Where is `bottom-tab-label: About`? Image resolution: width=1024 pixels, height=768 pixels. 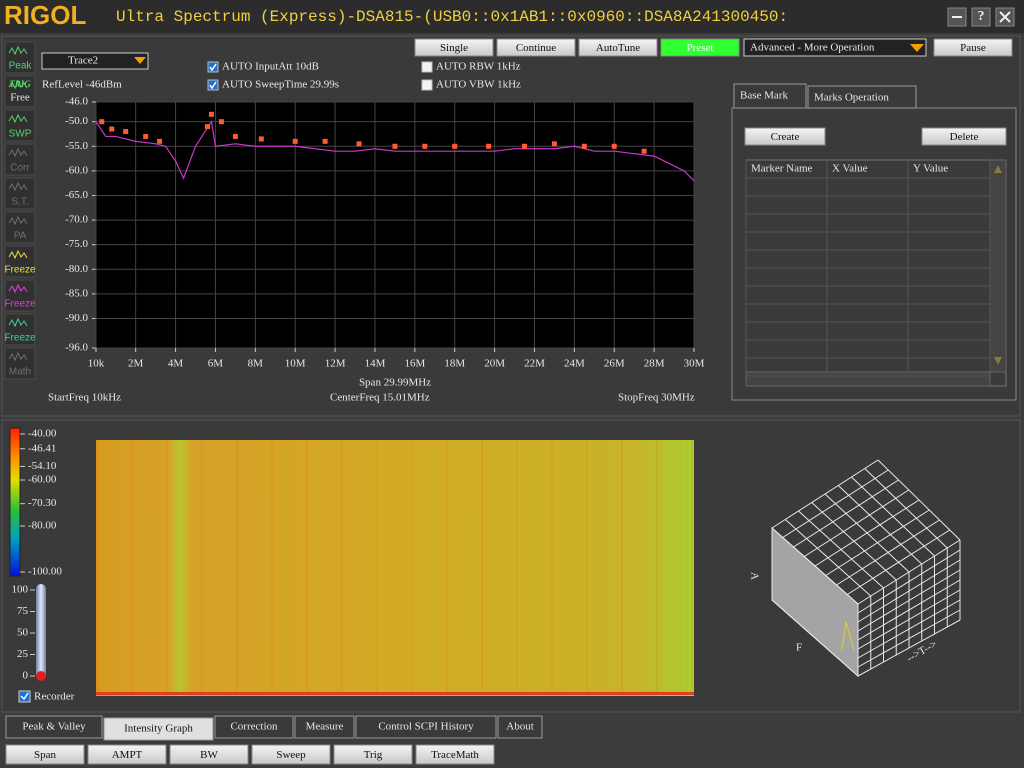 bottom-tab-label: About is located at coordinates (520, 727).